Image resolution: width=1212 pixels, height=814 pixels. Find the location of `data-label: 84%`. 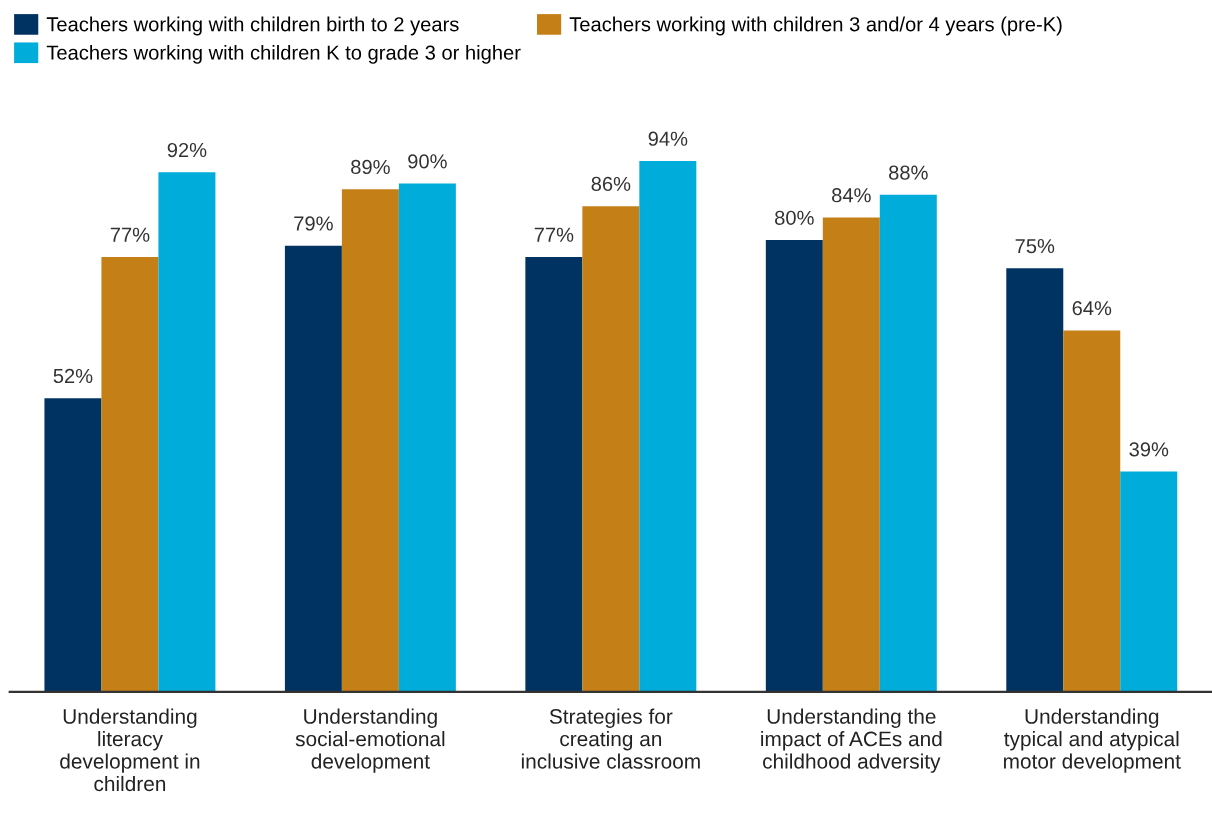

data-label: 84% is located at coordinates (851, 195).